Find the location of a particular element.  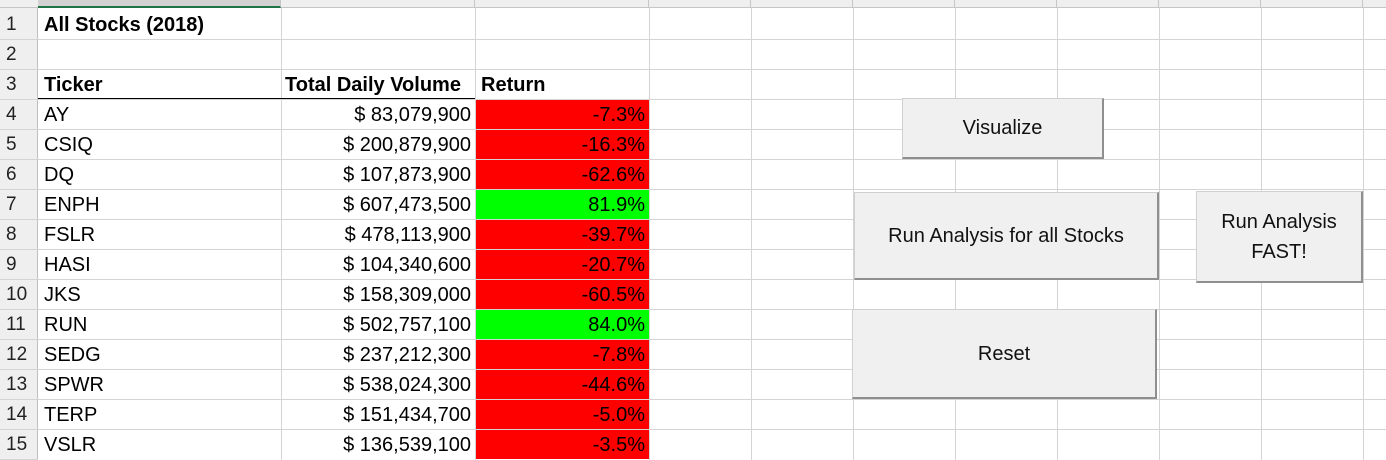

row-header: 12 is located at coordinates (19, 355).